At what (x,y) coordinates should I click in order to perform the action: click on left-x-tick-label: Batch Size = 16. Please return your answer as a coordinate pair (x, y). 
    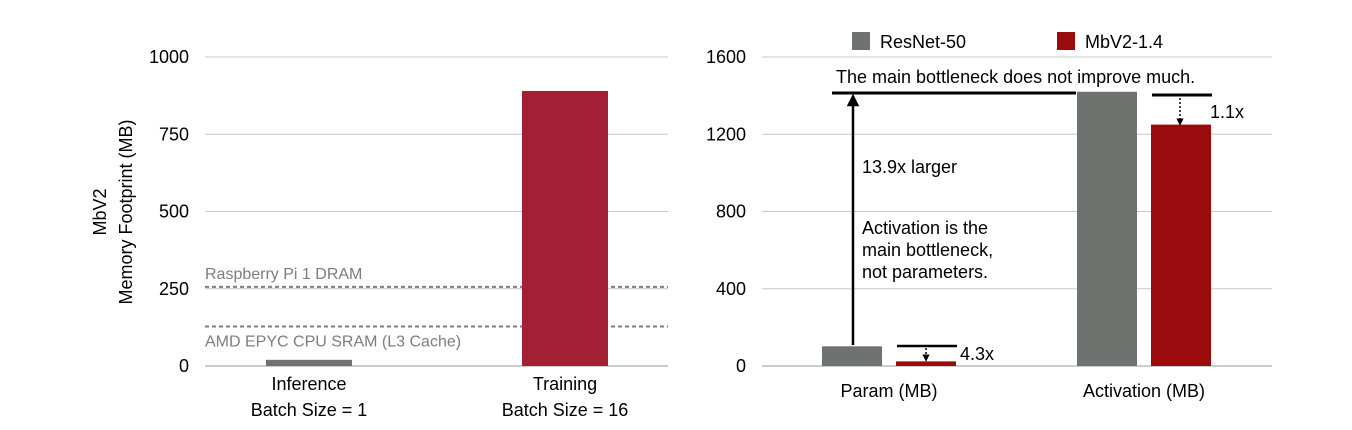
    Looking at the image, I should click on (565, 410).